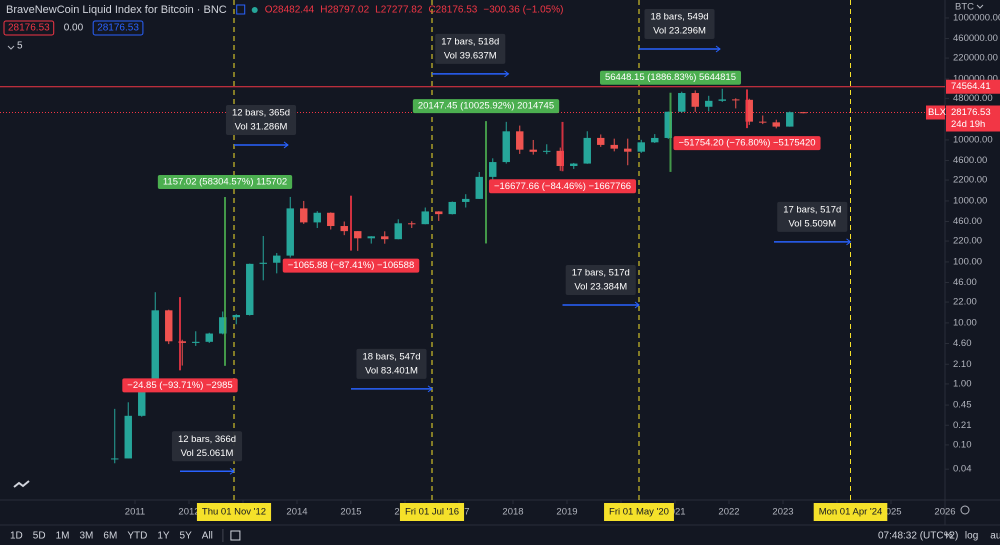 Image resolution: width=1000 pixels, height=545 pixels. I want to click on range-button: 1D, so click(16, 536).